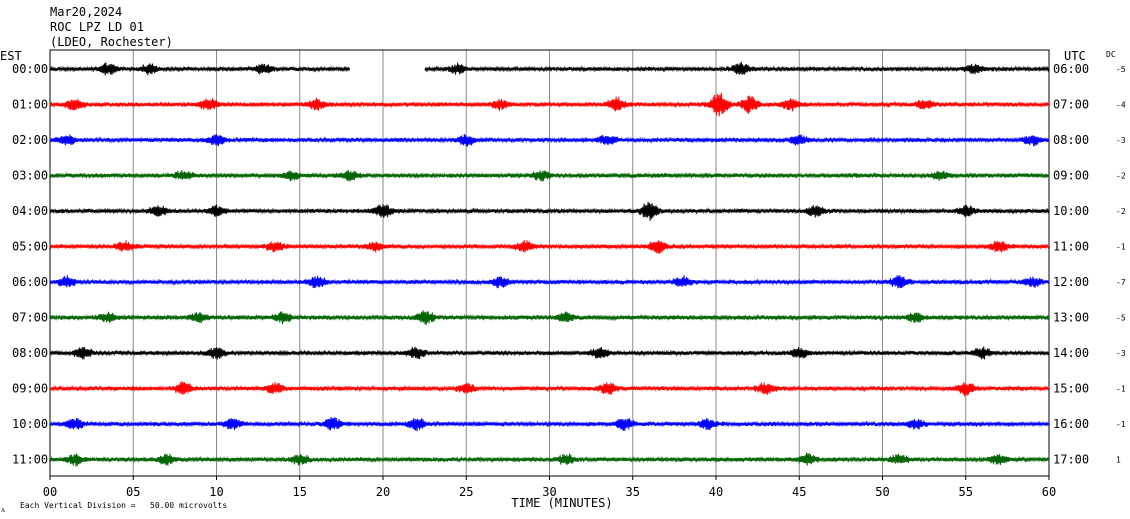 The image size is (1130, 519). What do you see at coordinates (1071, 389) in the screenshot?
I see `utc-row-label: 15:00` at bounding box center [1071, 389].